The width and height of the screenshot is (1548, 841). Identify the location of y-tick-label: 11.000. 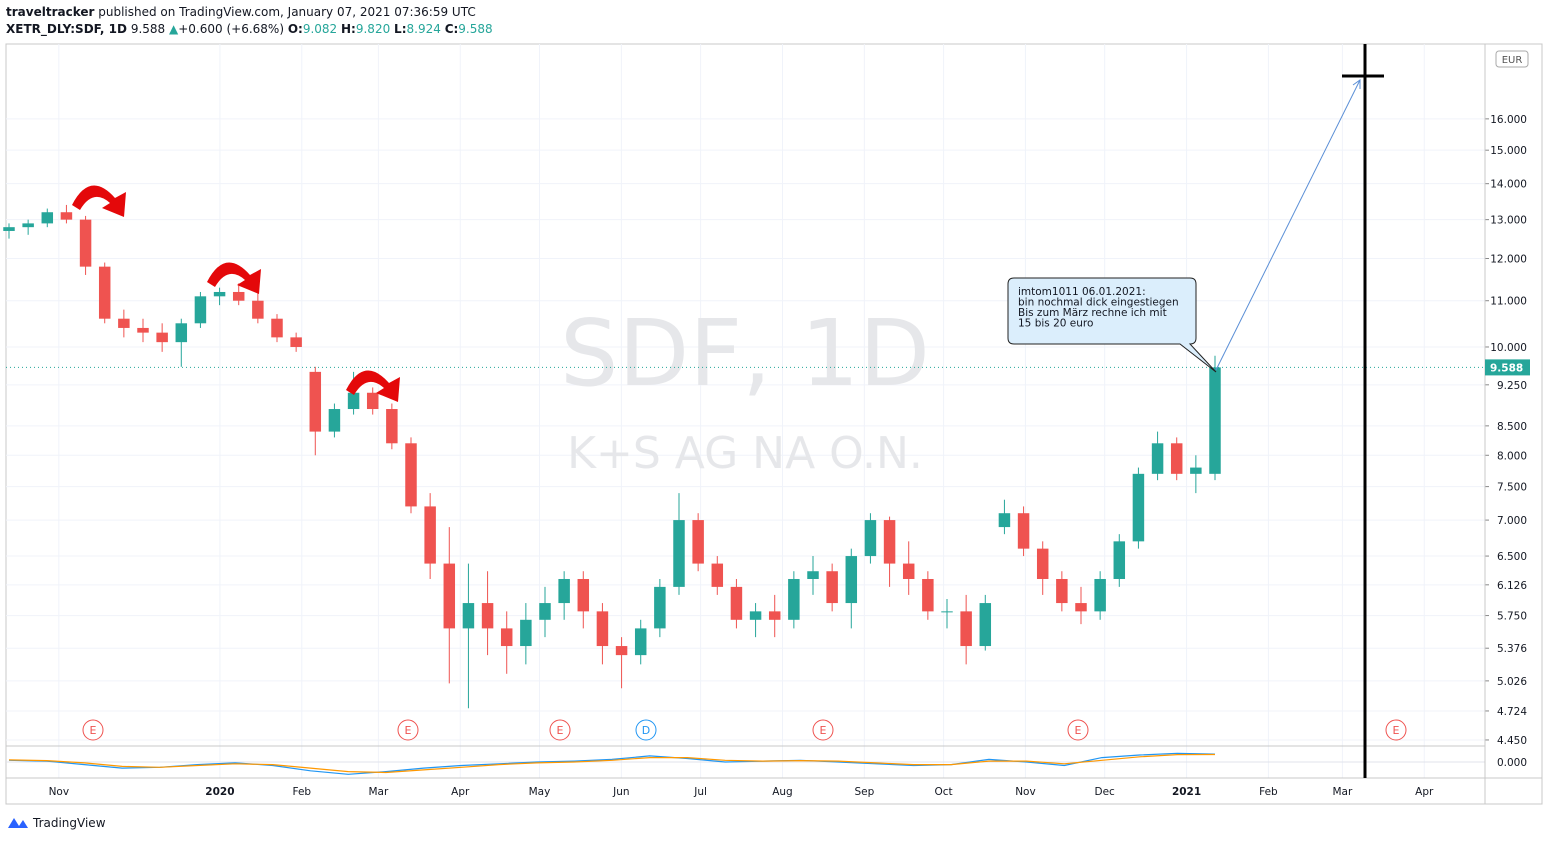
(1508, 302).